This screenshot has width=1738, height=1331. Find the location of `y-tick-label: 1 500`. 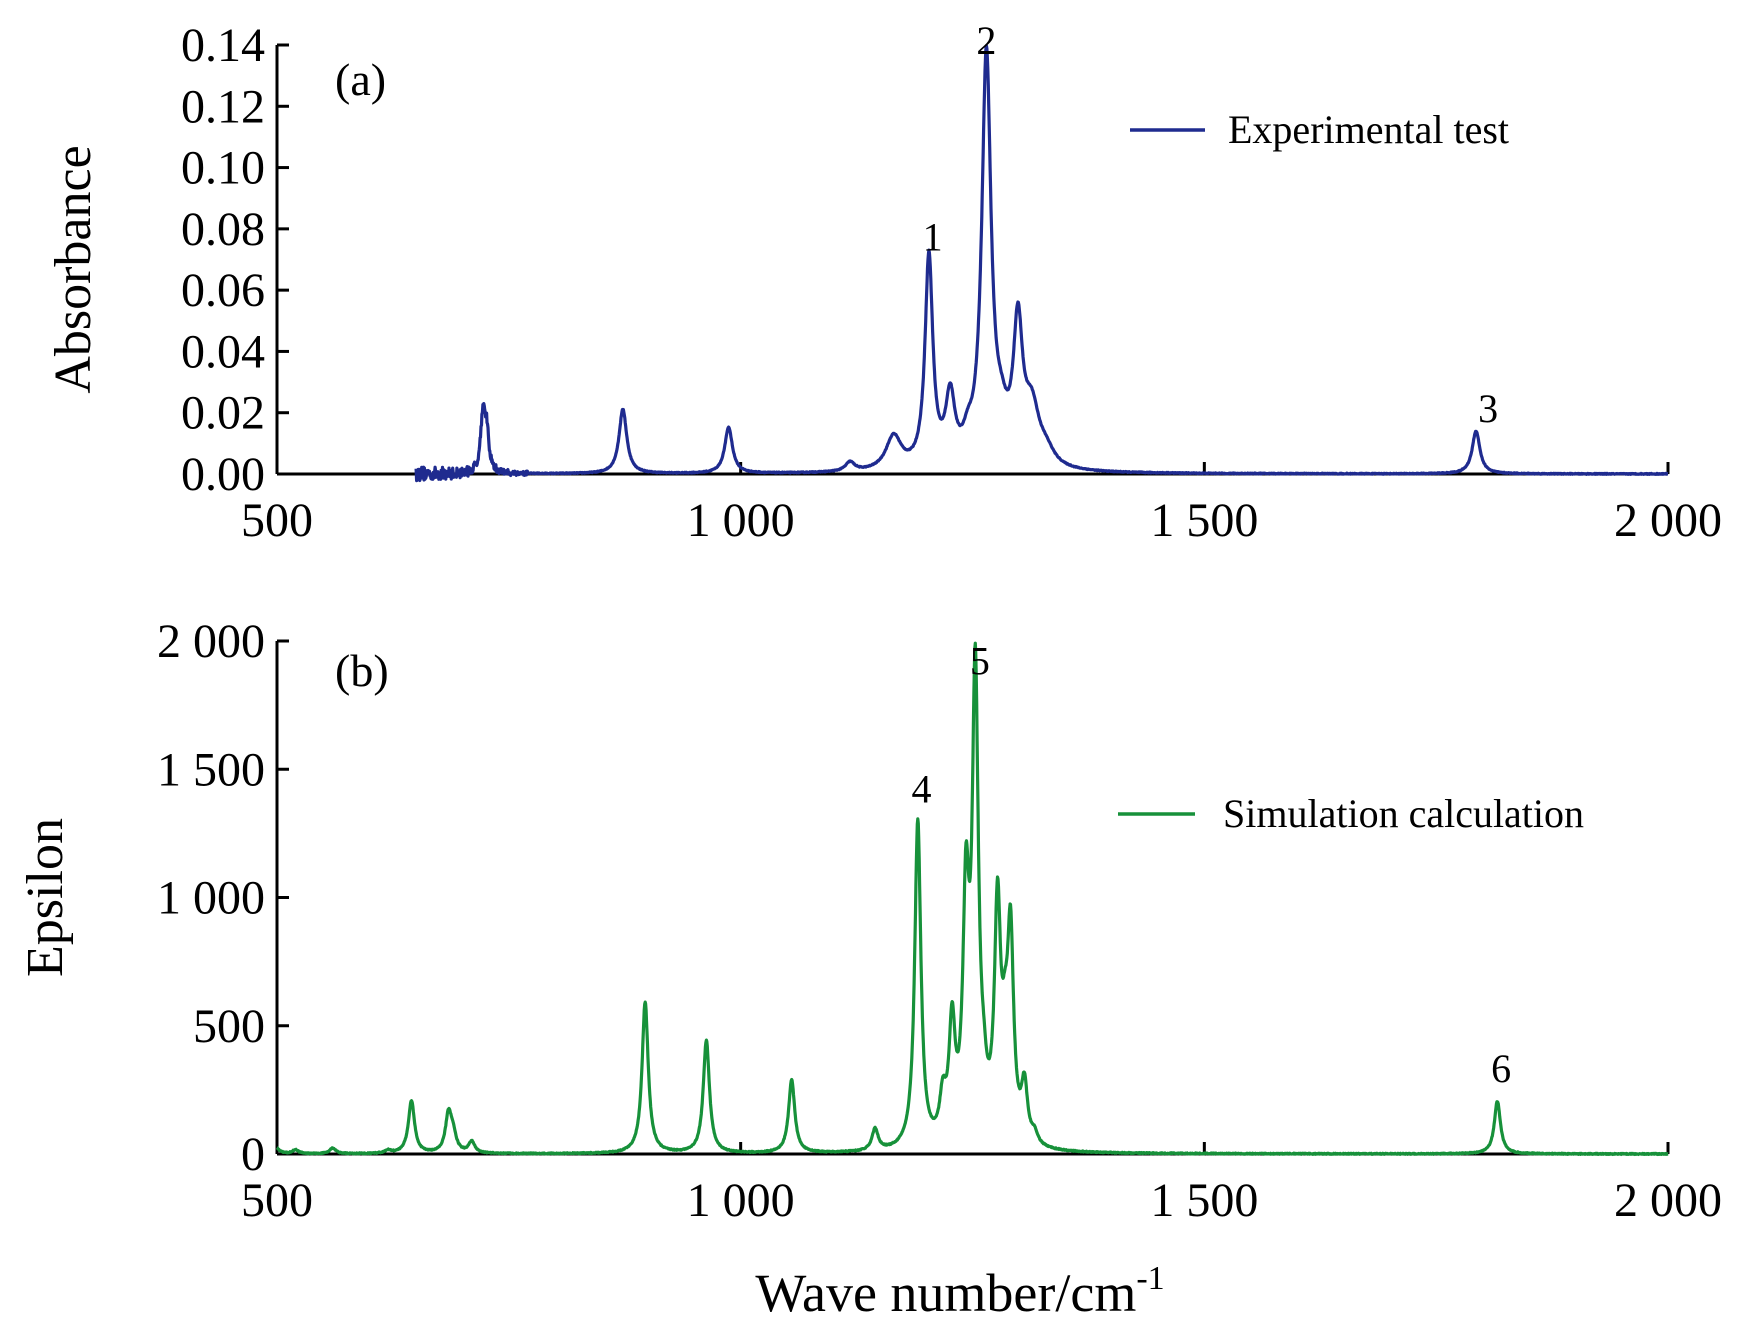

y-tick-label: 1 500 is located at coordinates (211, 769).